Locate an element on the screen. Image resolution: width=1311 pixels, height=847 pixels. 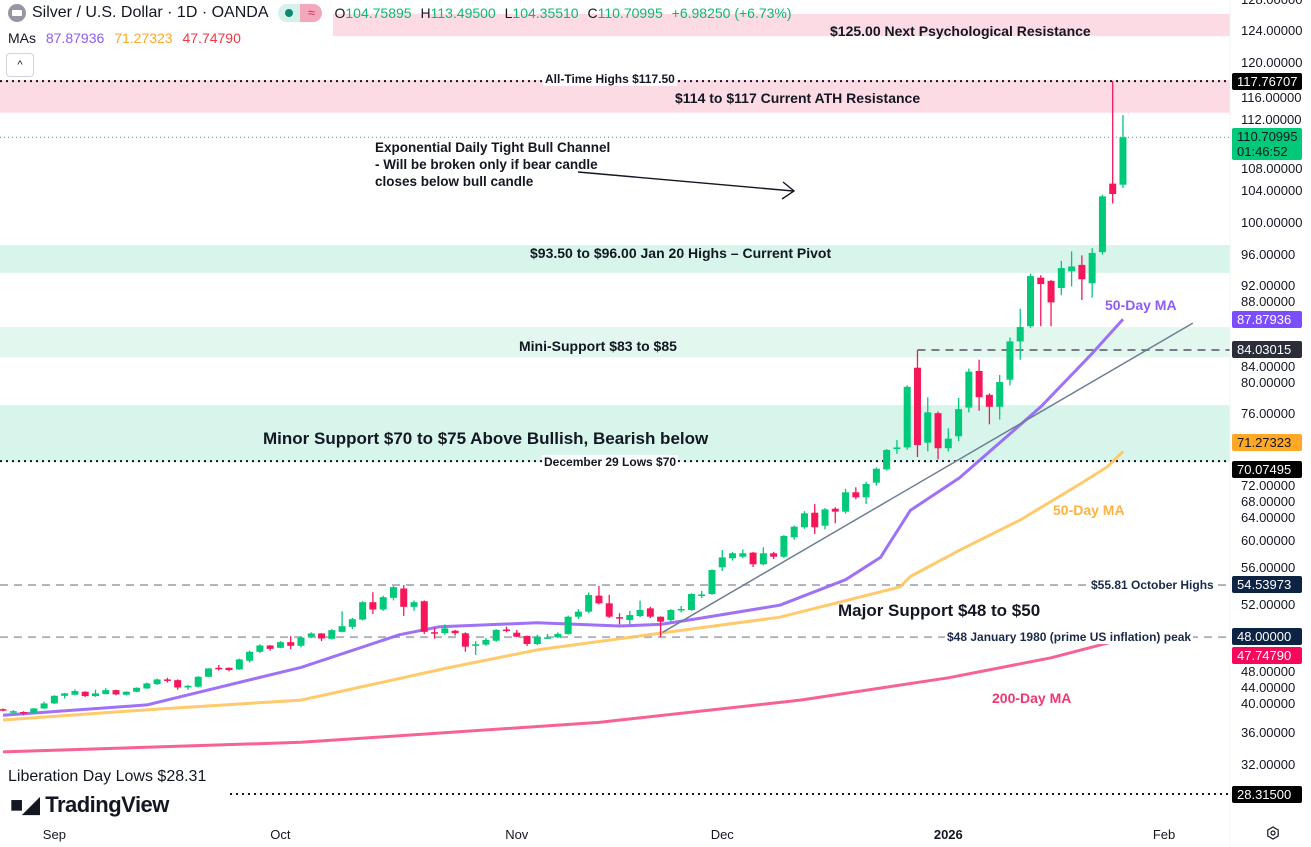
last-price-badge: 110.70995 01:46:52 is located at coordinates (1267, 144).